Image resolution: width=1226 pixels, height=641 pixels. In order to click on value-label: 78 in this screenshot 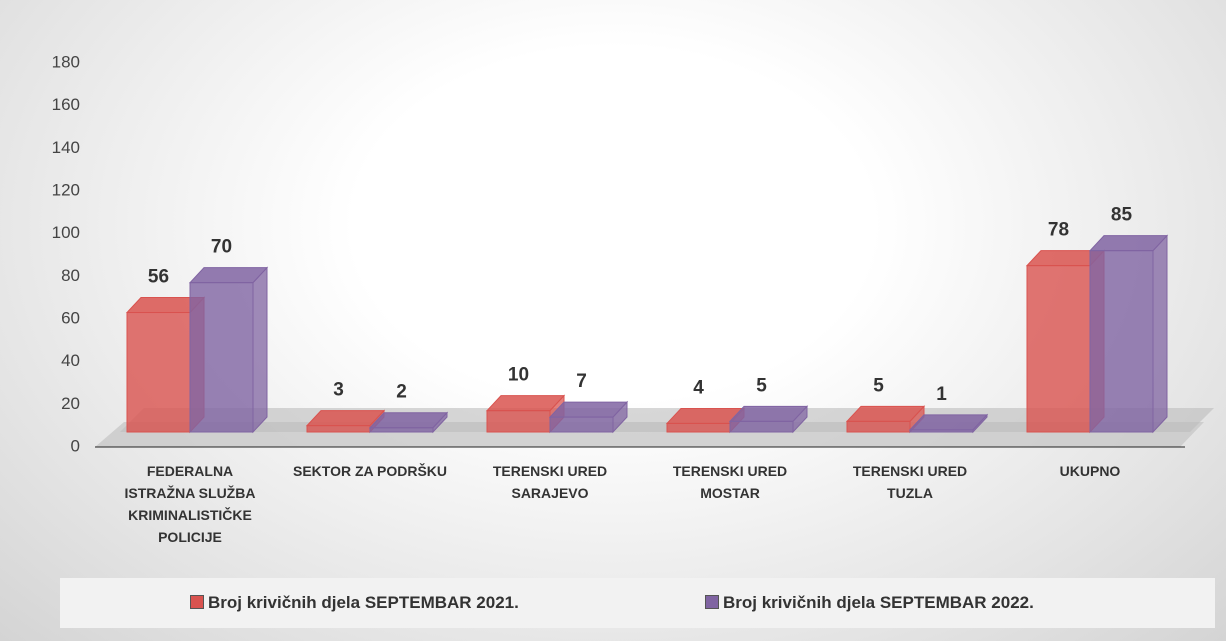, I will do `click(1058, 230)`.